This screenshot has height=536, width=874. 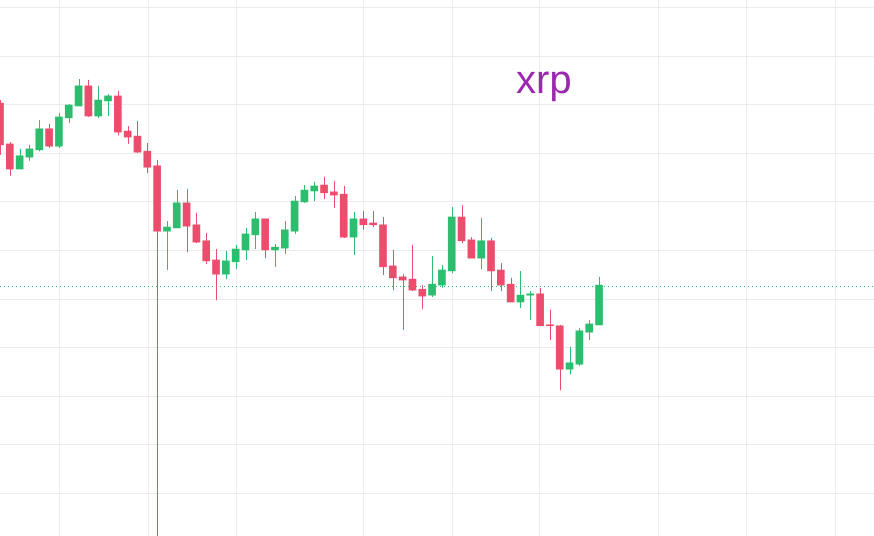 I want to click on chart-title: xrp, so click(x=544, y=80).